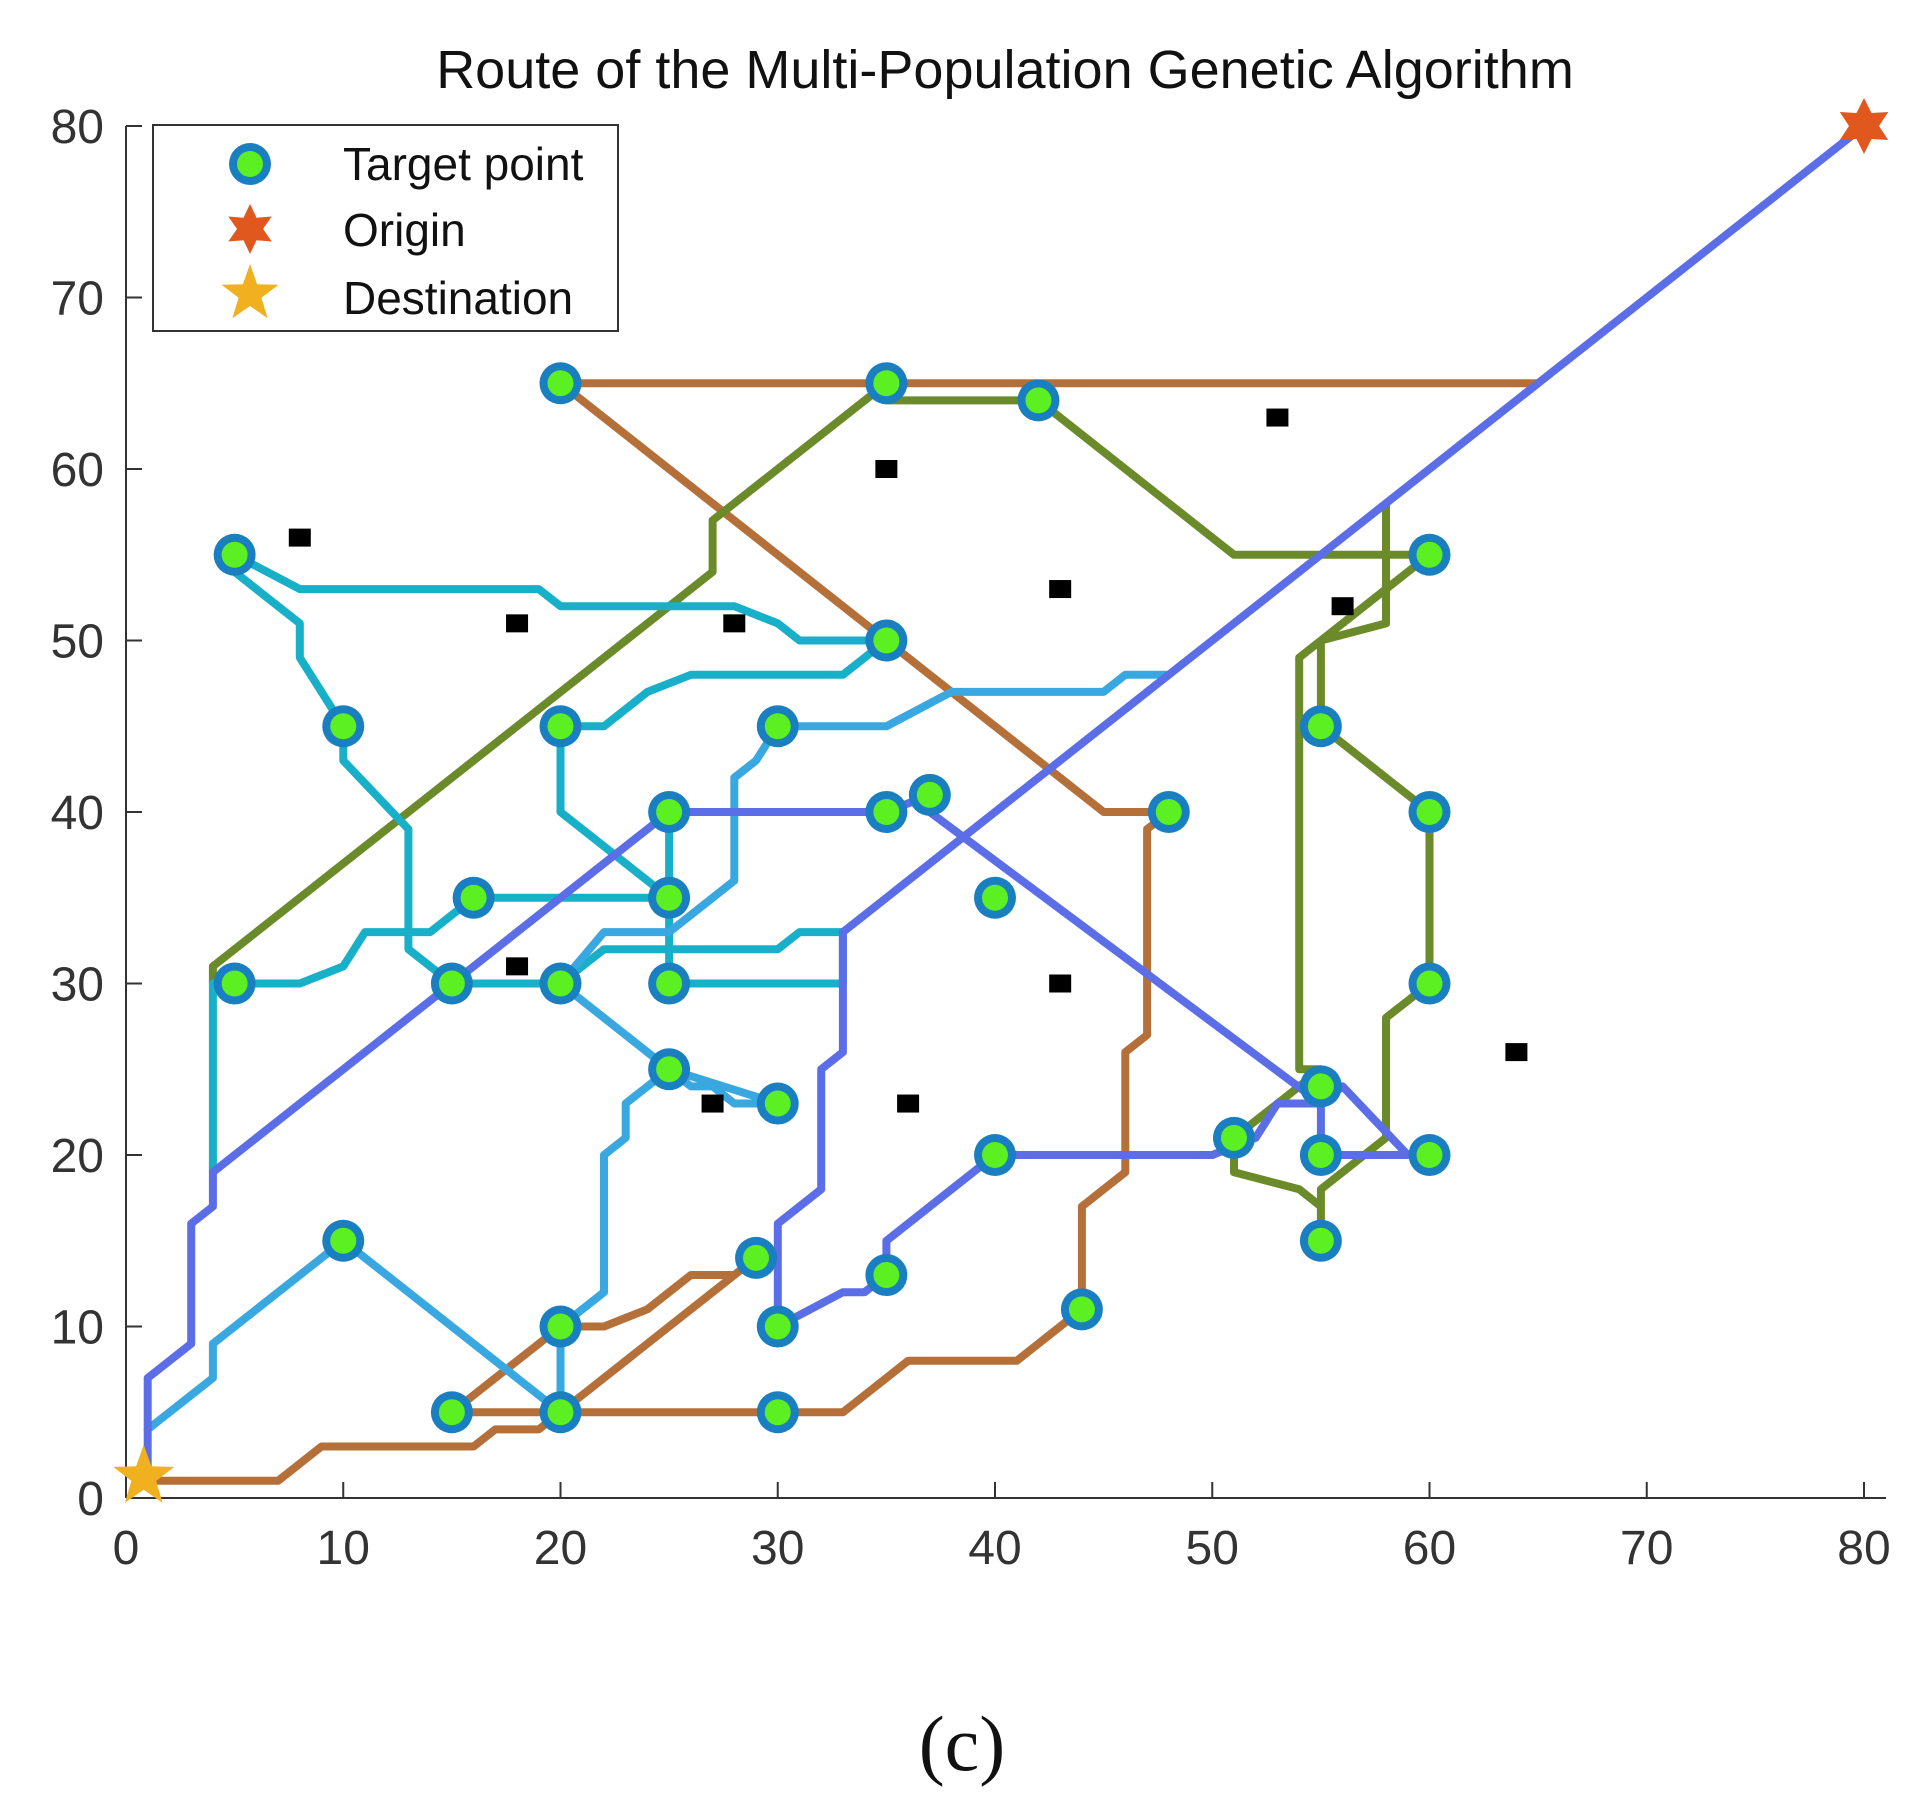  Describe the element at coordinates (144, 1473) in the screenshot. I see `destination-marker` at that location.